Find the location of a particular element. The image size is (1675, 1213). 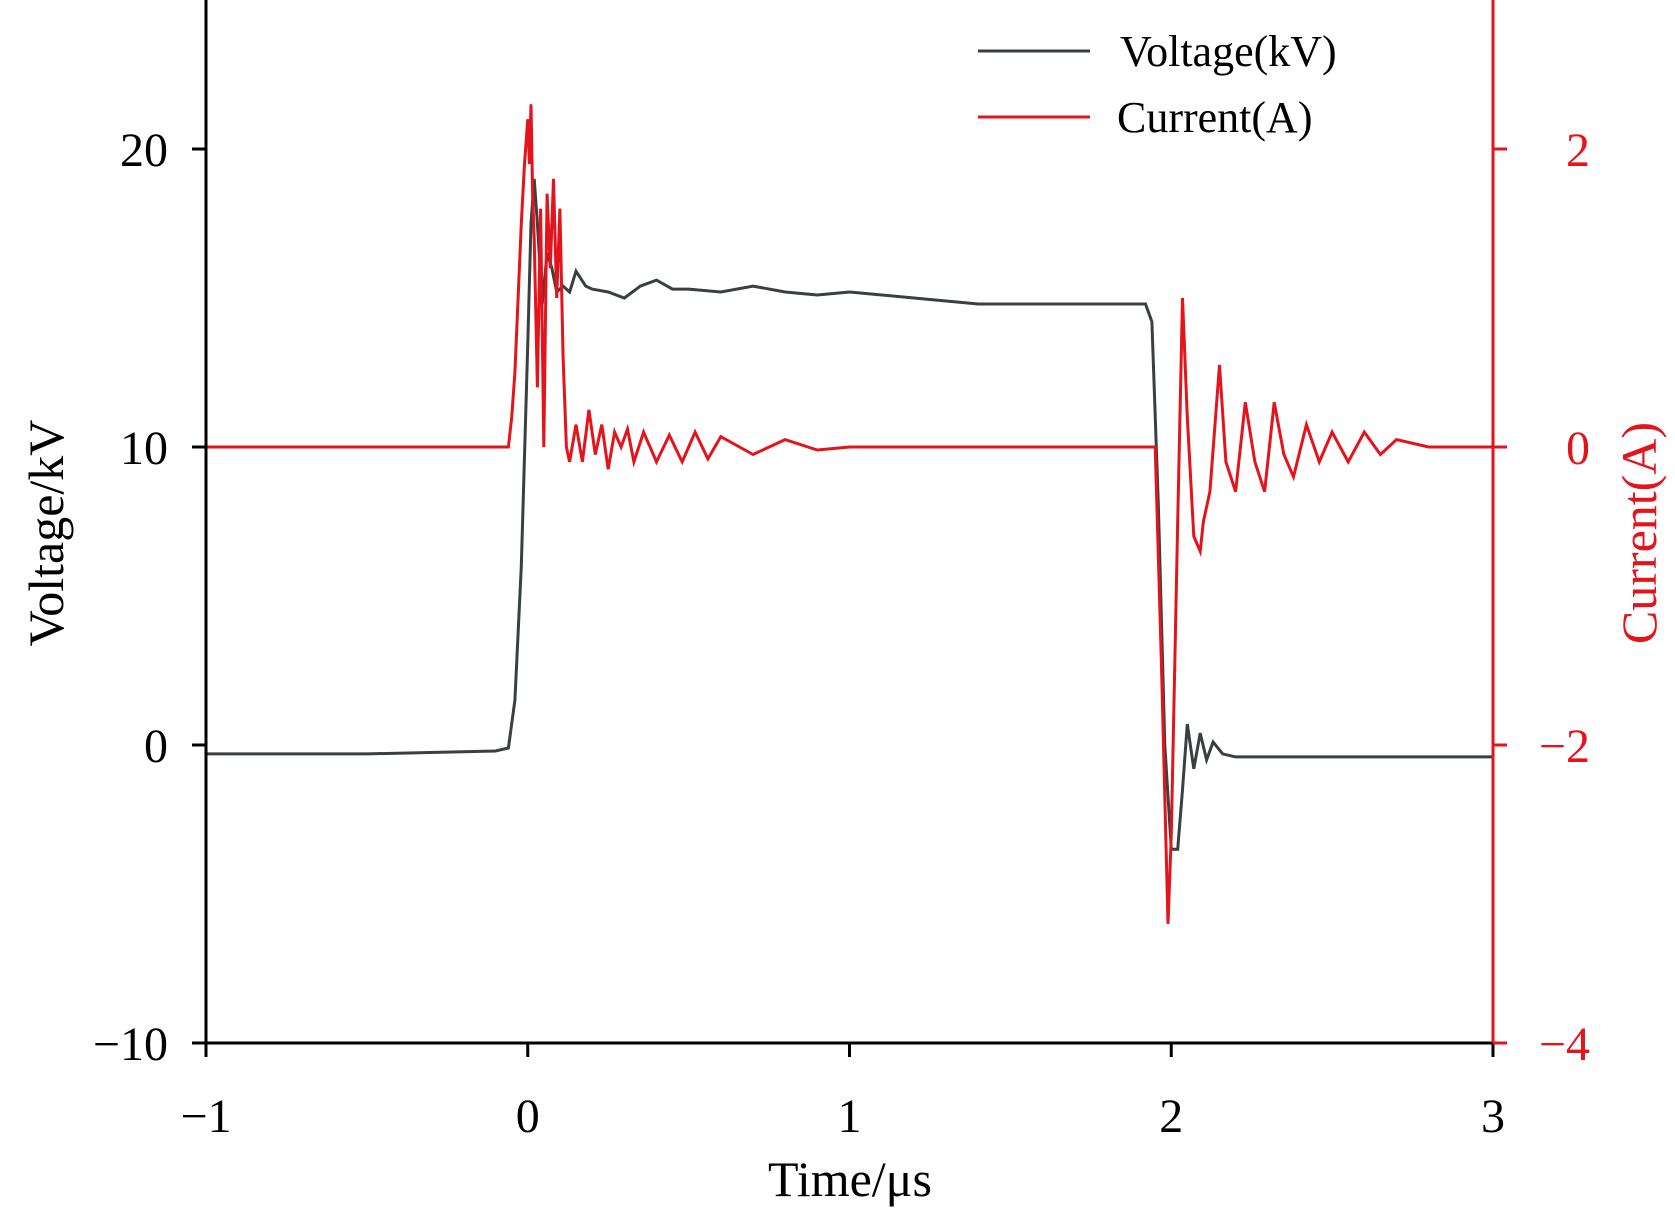

y-left-tick-label: −10 is located at coordinates (130, 1044).